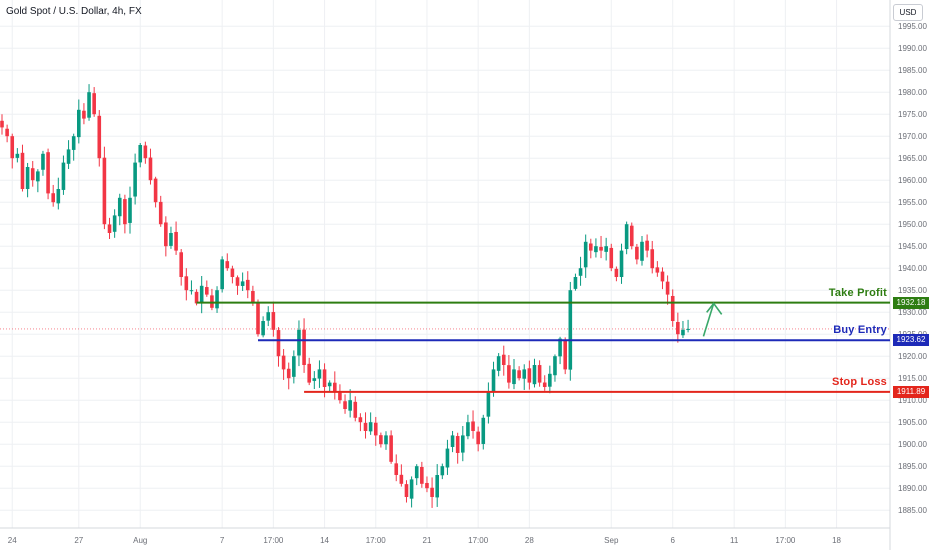 This screenshot has width=932, height=550. What do you see at coordinates (712, 319) in the screenshot?
I see `trend-arrow` at bounding box center [712, 319].